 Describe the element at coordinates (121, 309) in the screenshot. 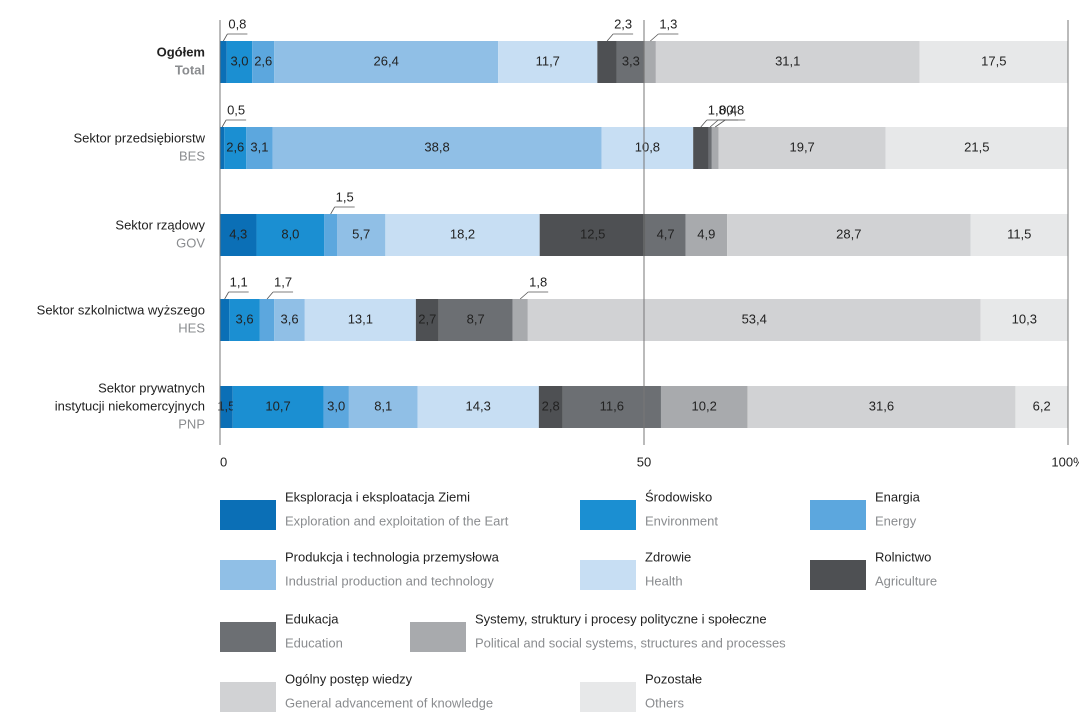

I see `category-label: Sektor szkolnictwa wyższego` at that location.